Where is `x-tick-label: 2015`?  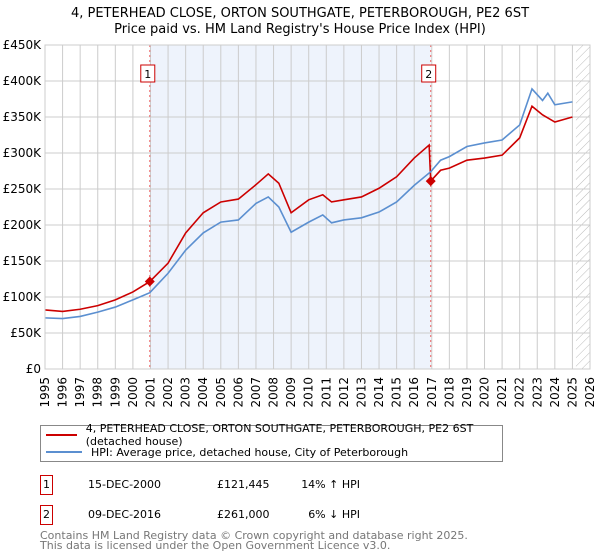 x-tick-label: 2015 is located at coordinates (397, 392).